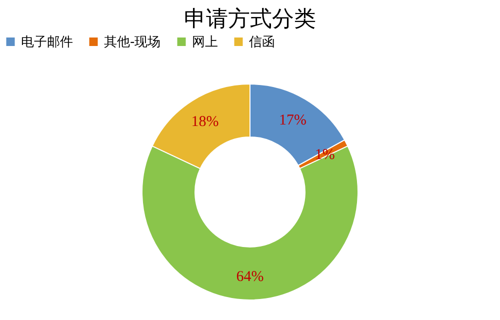 The width and height of the screenshot is (500, 320). I want to click on data-label: 18%, so click(205, 122).